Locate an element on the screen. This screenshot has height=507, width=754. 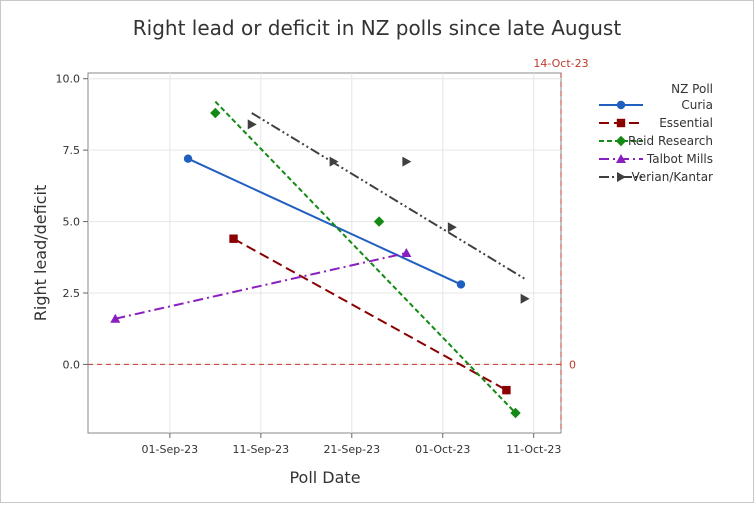
legend-marker-curia is located at coordinates (621, 105).